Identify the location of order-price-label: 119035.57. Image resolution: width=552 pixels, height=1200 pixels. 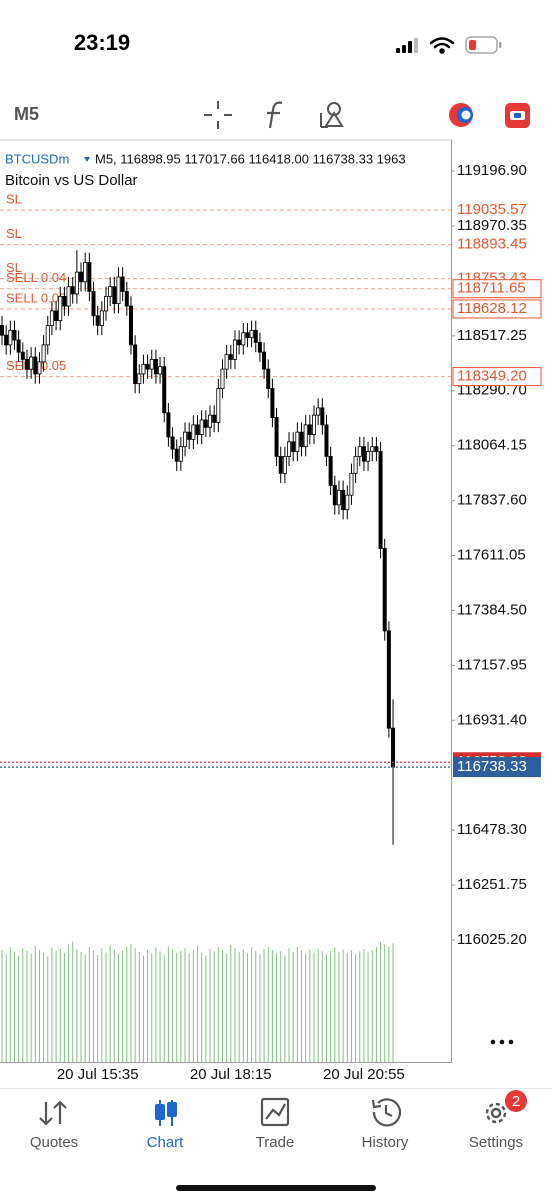
(492, 209).